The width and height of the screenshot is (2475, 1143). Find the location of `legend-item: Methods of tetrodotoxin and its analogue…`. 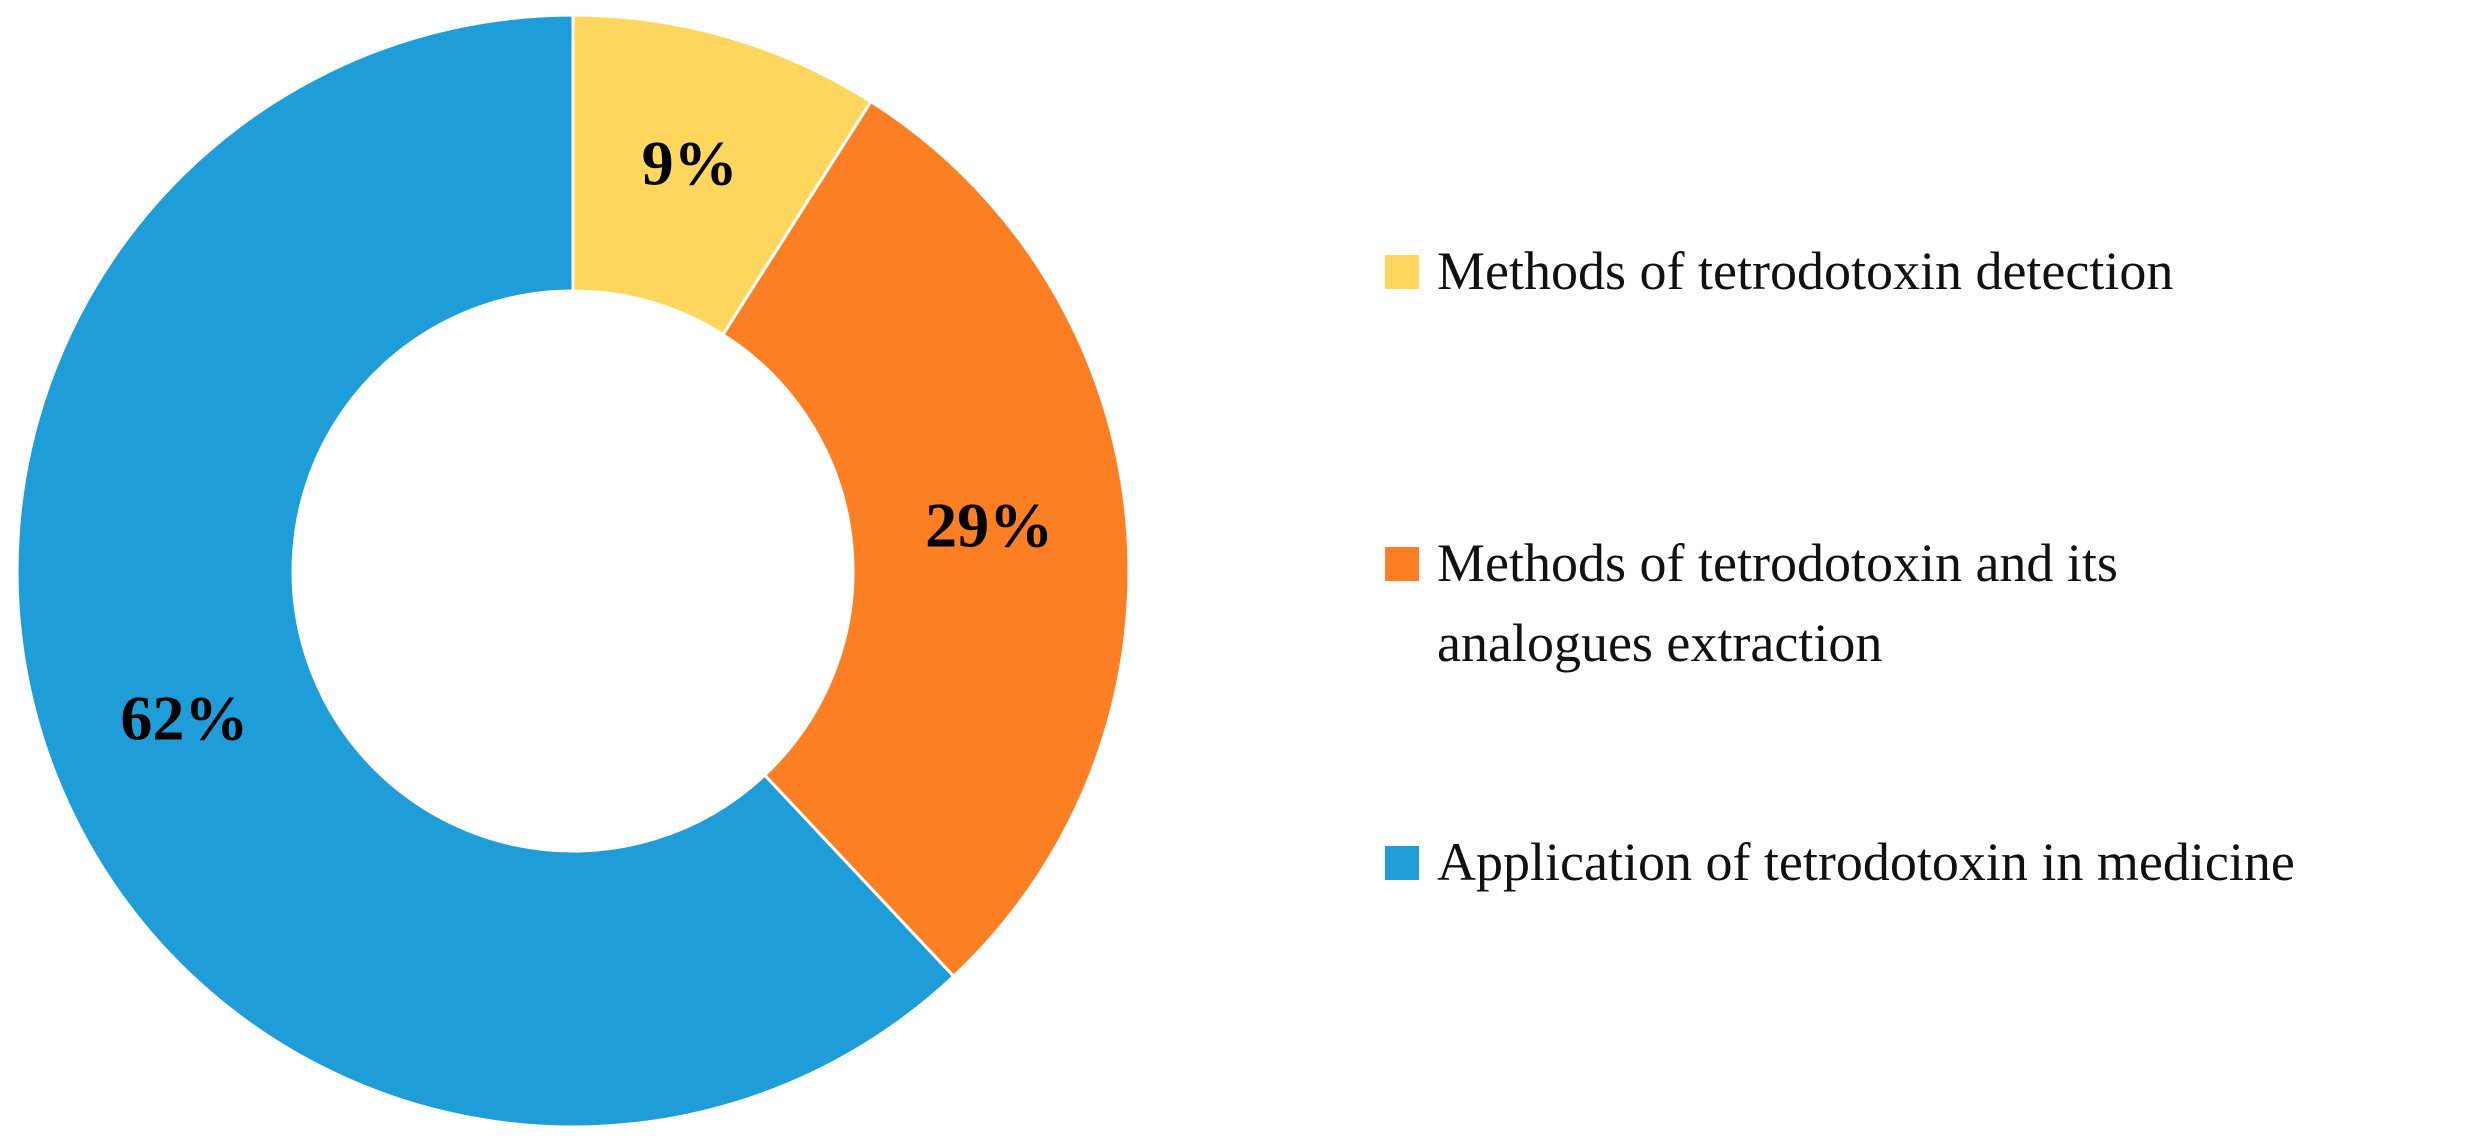

legend-item: Methods of tetrodotoxin and its analogue… is located at coordinates (1861, 603).